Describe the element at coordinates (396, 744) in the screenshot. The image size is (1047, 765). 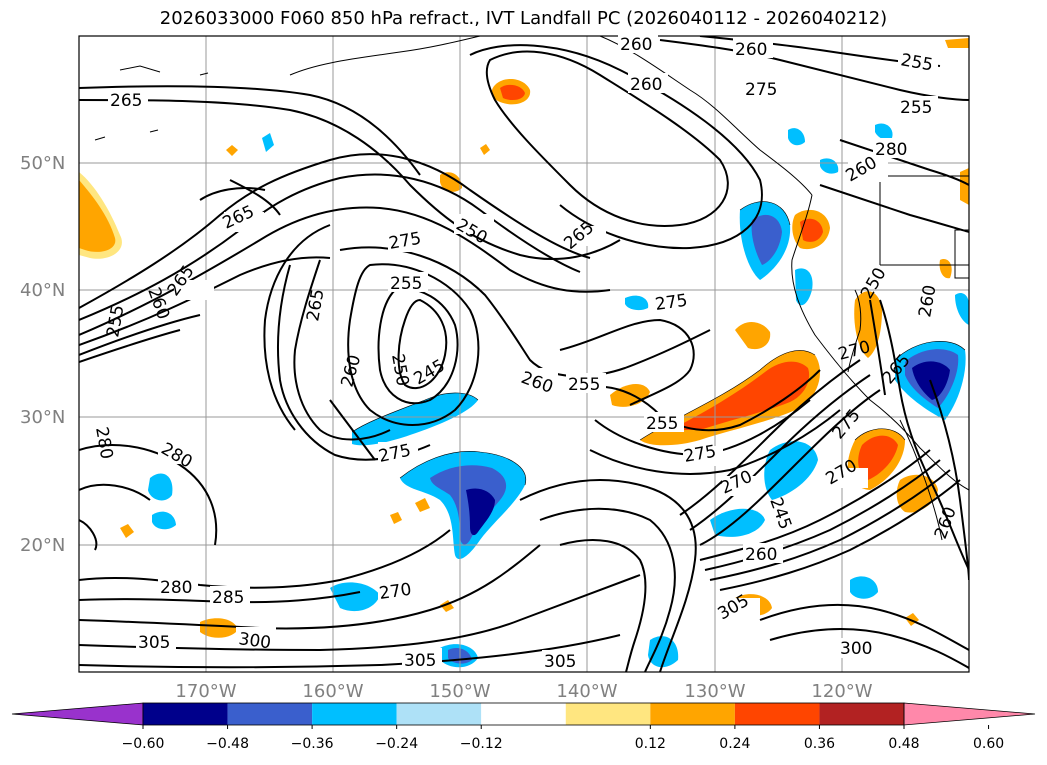
I see `colorbar-tick-label: −0.24` at that location.